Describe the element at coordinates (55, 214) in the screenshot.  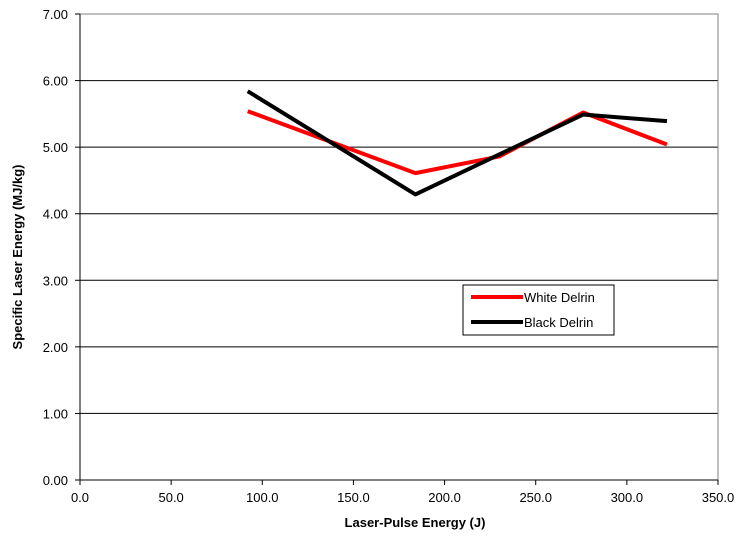
I see `y-tick-label: 4.00` at that location.